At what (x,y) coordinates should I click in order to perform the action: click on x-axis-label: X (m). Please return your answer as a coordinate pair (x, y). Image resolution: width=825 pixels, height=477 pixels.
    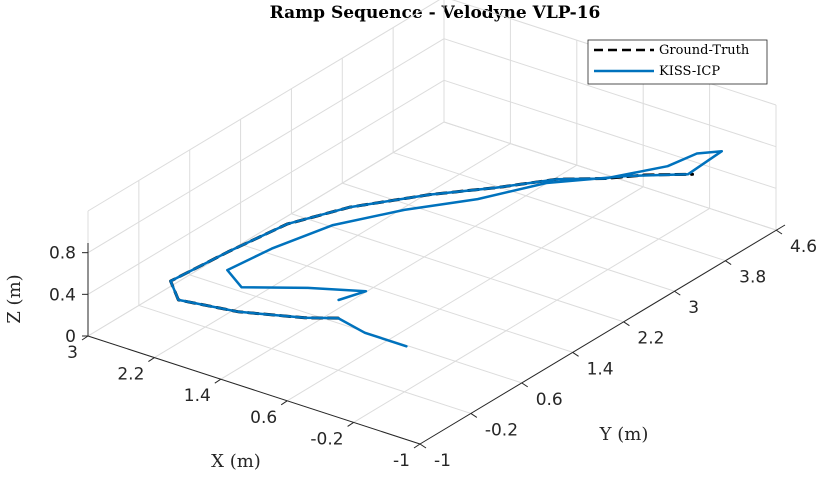
    Looking at the image, I should click on (236, 461).